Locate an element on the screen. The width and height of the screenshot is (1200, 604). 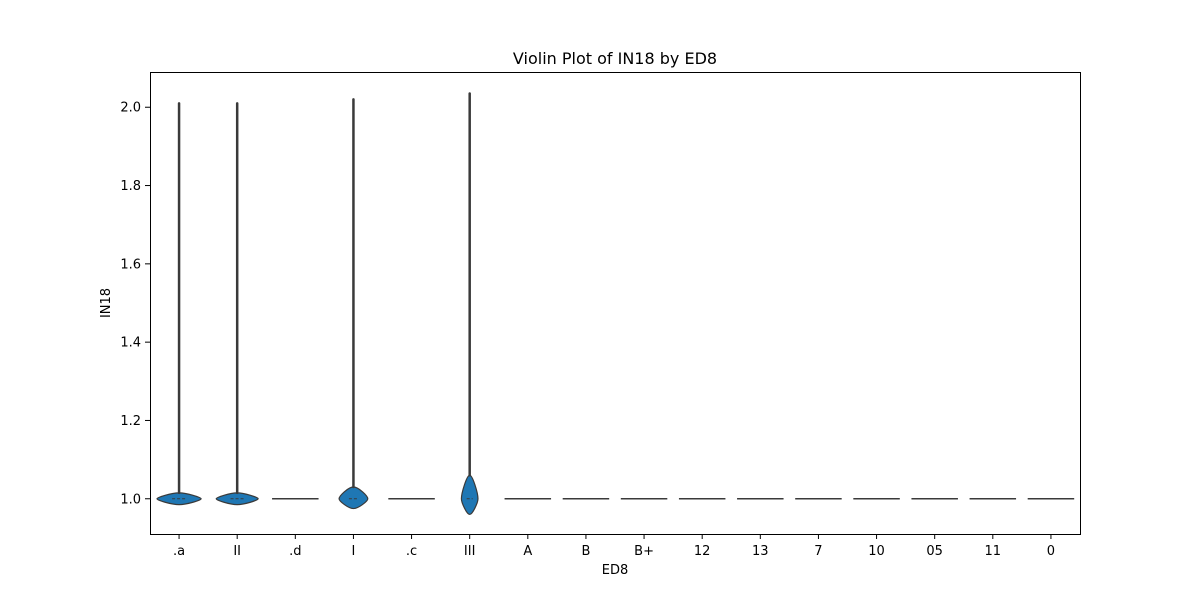
x-axis-label: ED8 is located at coordinates (615, 570).